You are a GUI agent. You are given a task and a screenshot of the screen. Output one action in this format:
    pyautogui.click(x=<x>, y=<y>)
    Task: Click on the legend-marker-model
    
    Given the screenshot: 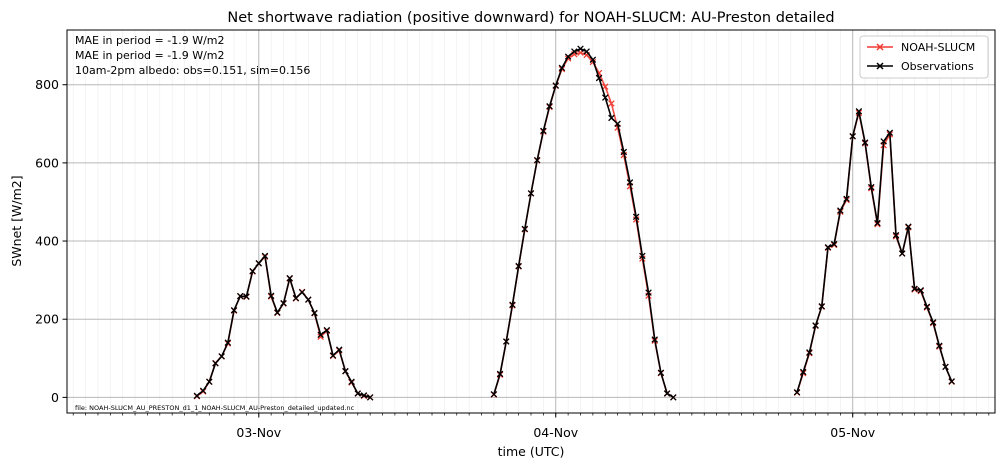 What is the action you would take?
    pyautogui.click(x=880, y=47)
    